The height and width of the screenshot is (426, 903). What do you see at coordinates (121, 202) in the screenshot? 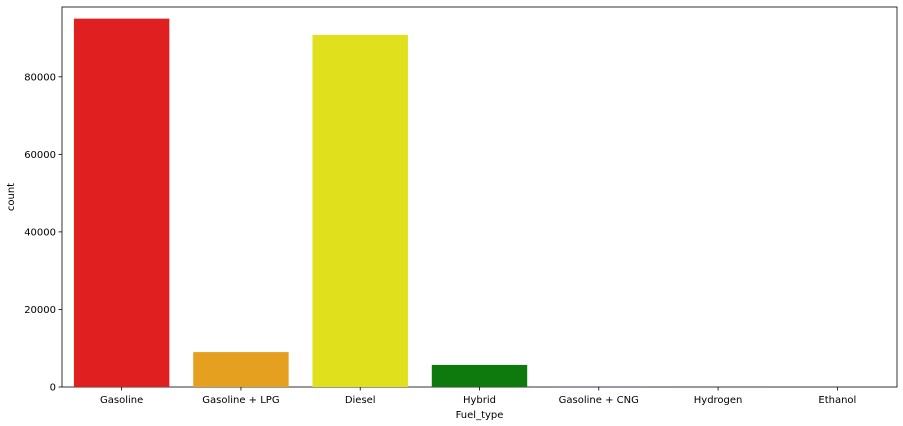
I see `bar-gasoline` at bounding box center [121, 202].